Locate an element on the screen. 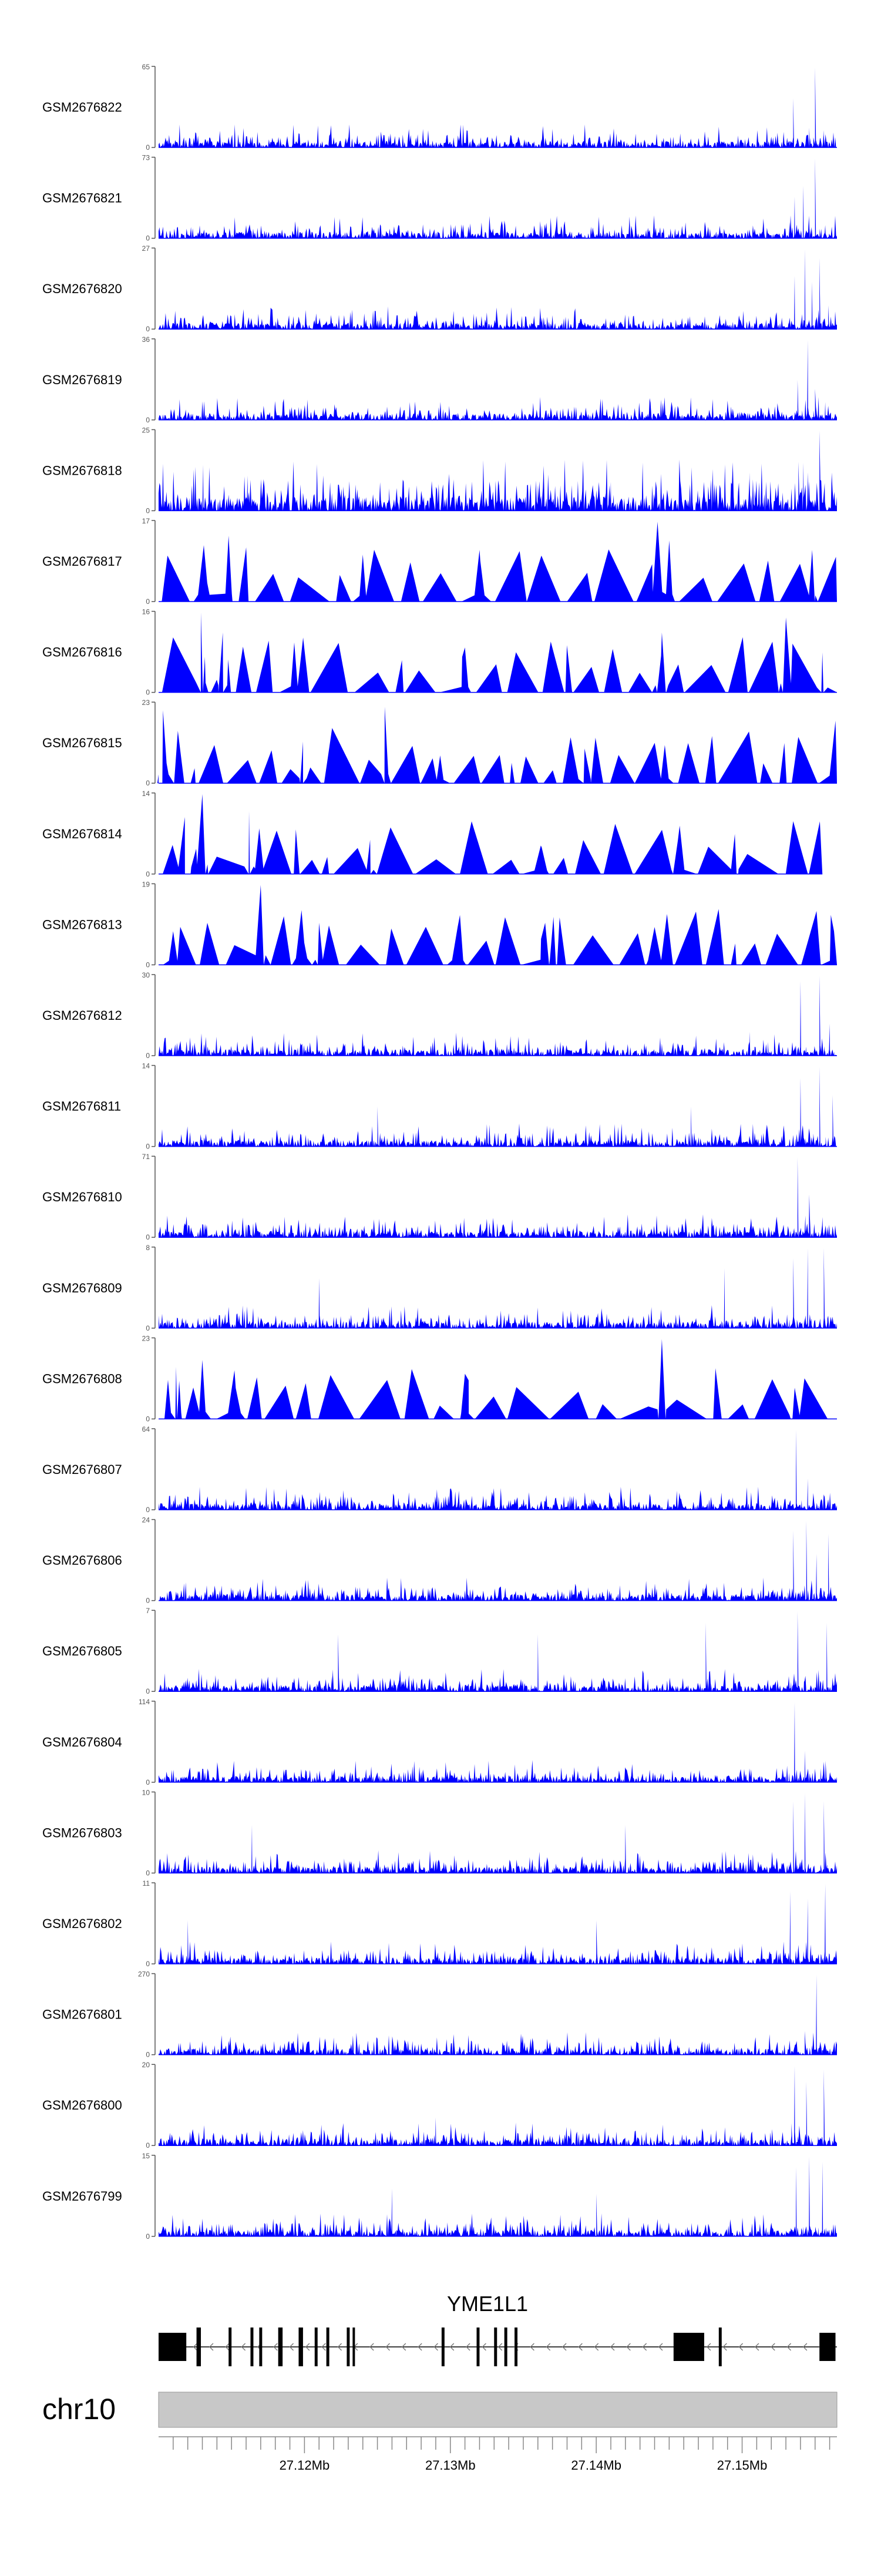 The height and width of the screenshot is (2576, 881). coverage-track: GSM2676812 30 0 is located at coordinates (440, 1016).